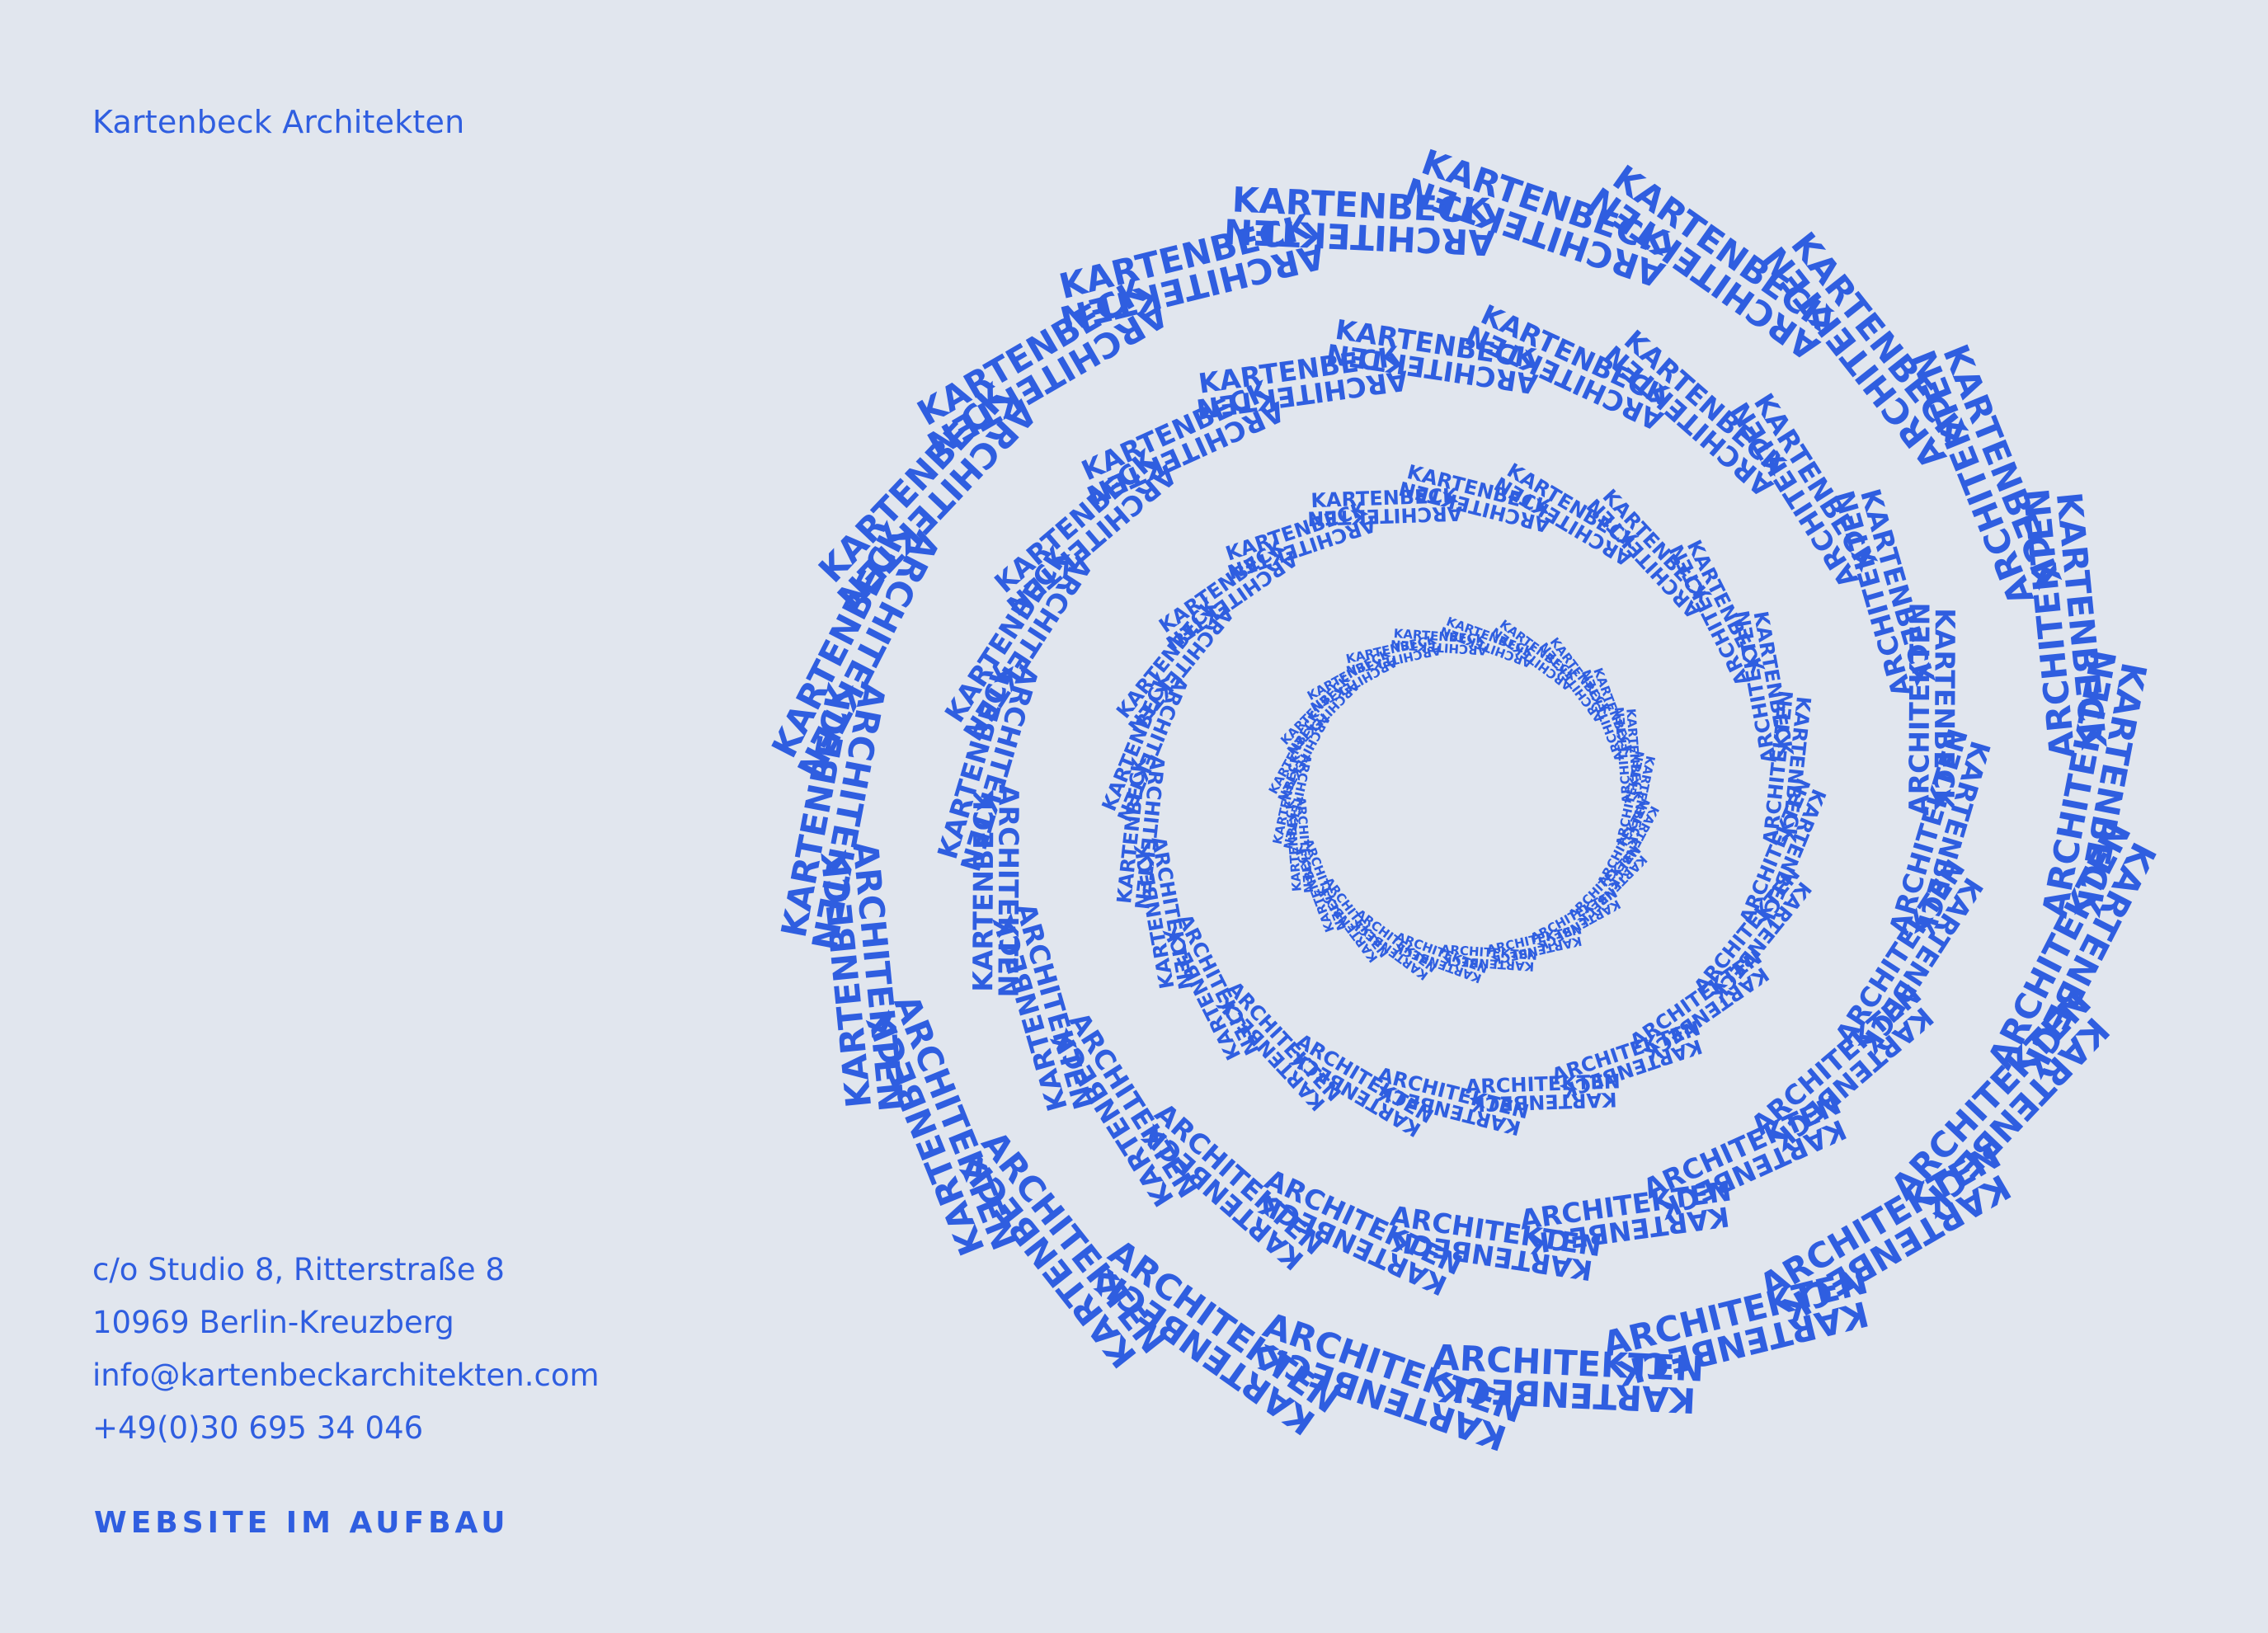 Image resolution: width=2268 pixels, height=1633 pixels. I want to click on address-line-street: c/o Studio 8, Ritterstraße 8, so click(298, 1269).